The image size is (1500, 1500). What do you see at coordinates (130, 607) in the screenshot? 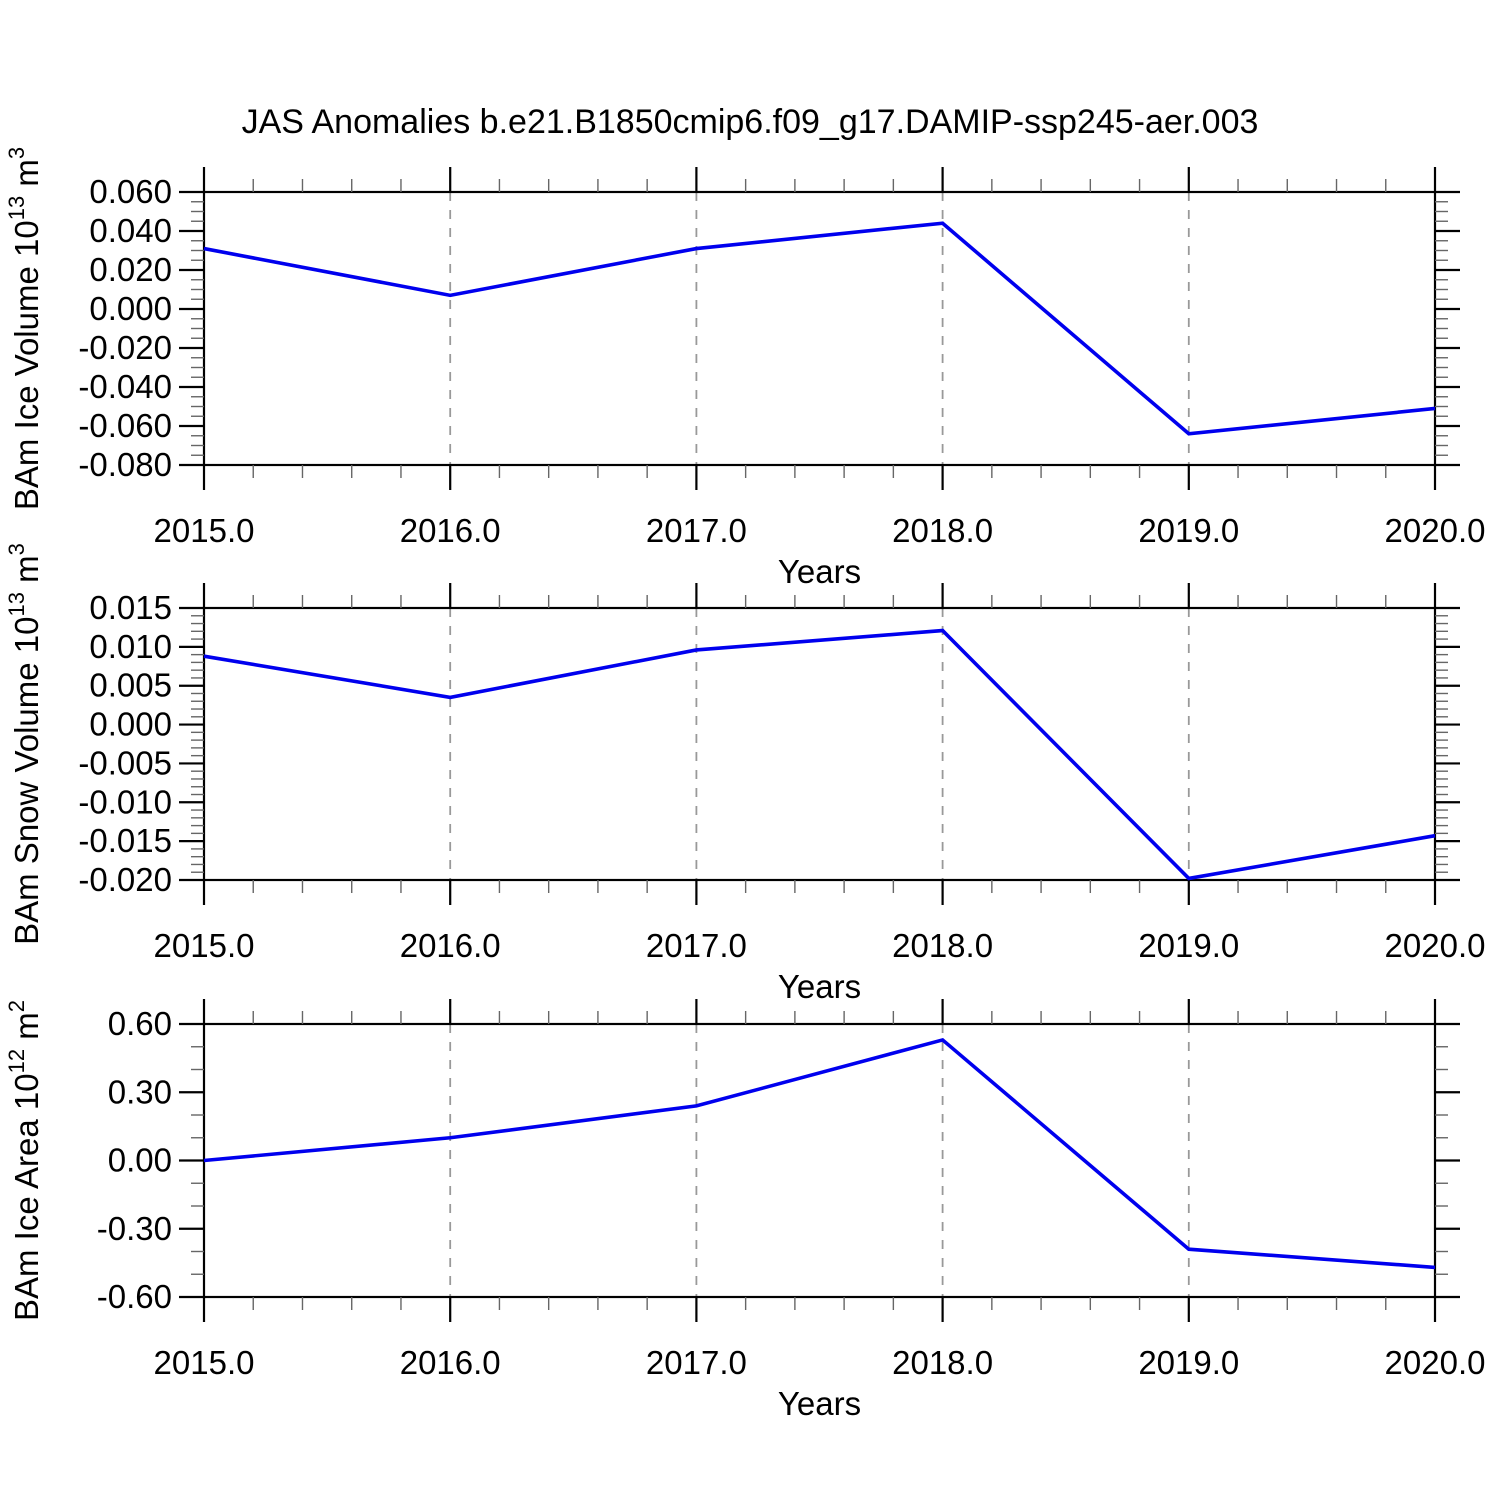
I see `y-tick-label: 0.015` at bounding box center [130, 607].